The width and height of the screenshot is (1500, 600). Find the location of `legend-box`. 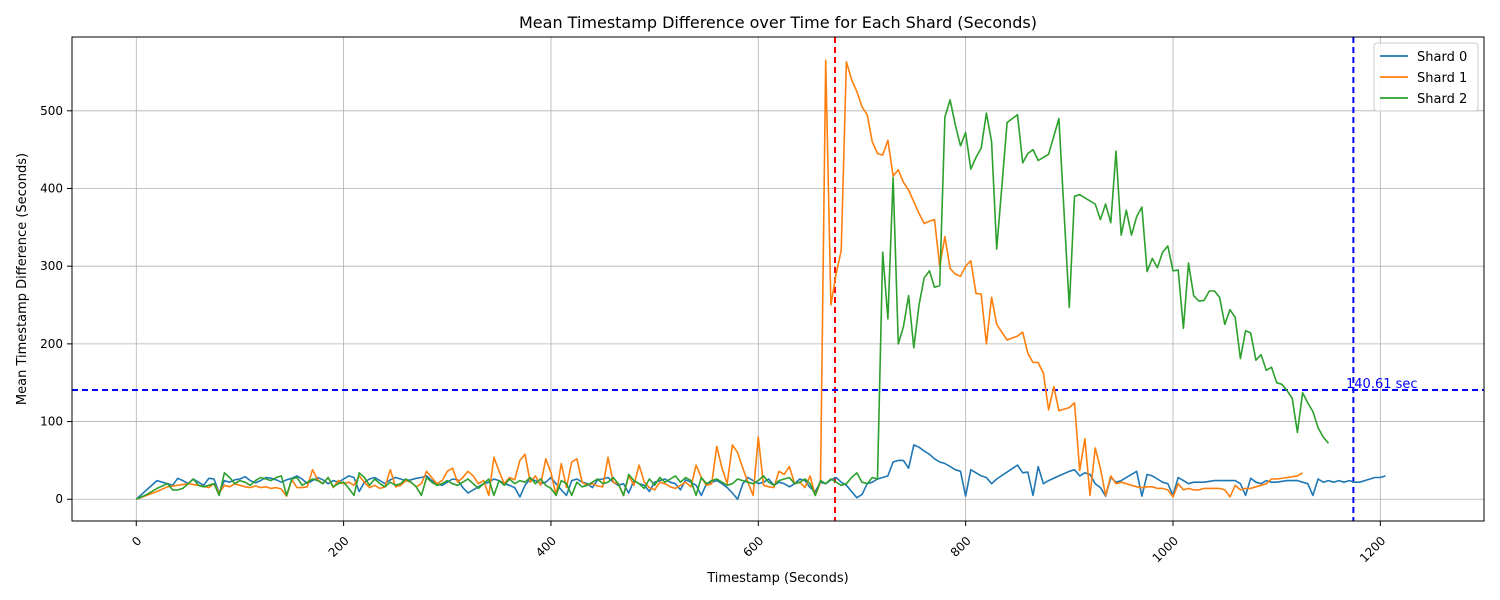

legend-box is located at coordinates (1426, 77).